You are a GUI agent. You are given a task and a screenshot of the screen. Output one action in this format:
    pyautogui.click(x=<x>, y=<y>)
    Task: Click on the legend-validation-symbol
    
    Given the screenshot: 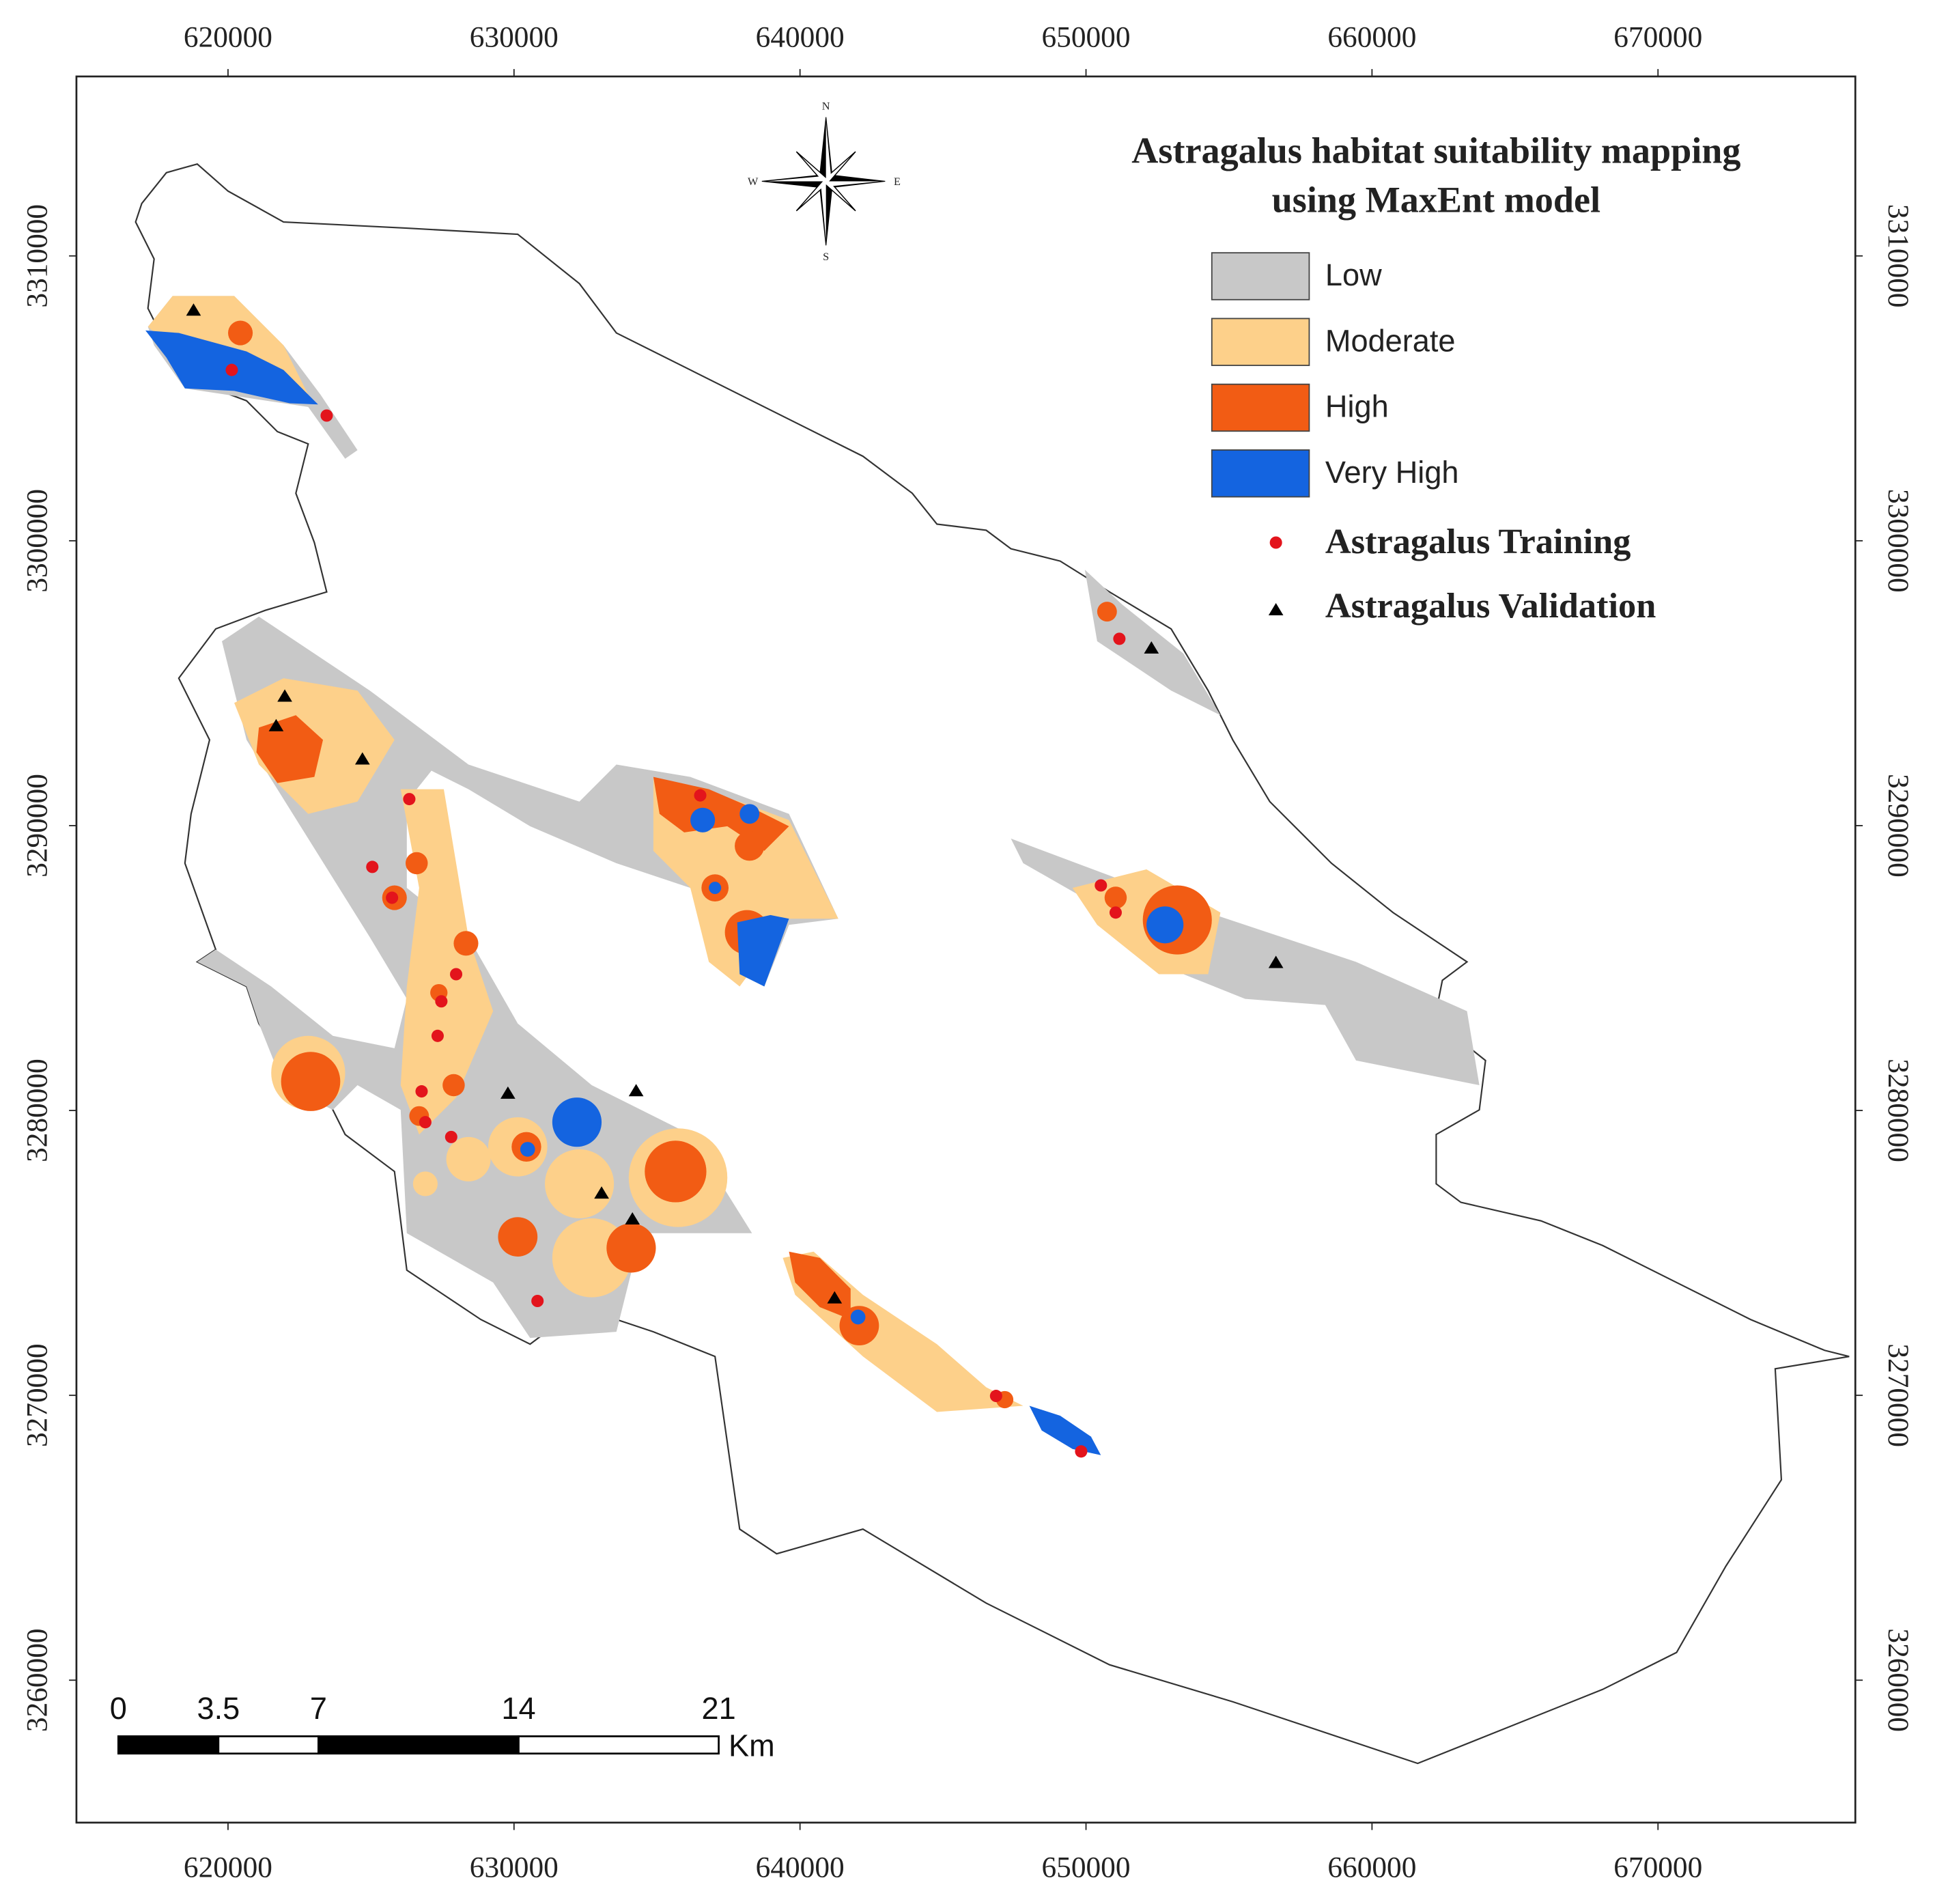 What is the action you would take?
    pyautogui.click(x=1276, y=609)
    